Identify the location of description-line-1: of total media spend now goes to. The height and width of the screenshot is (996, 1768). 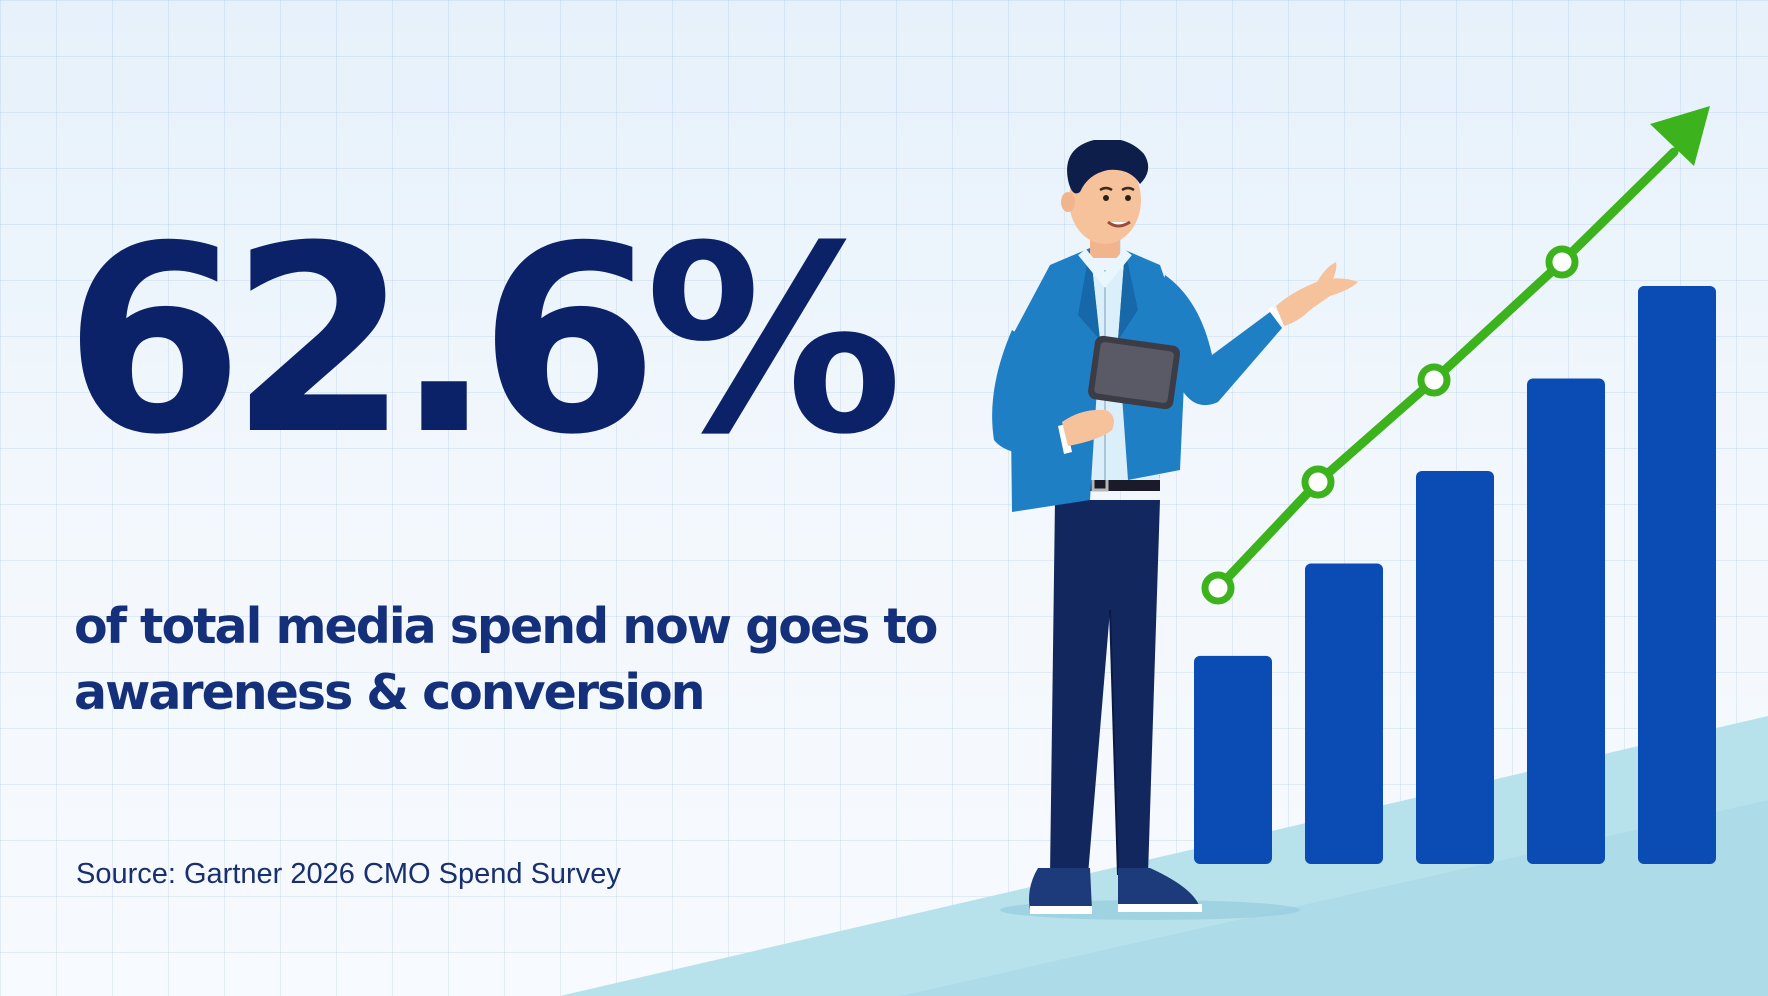
(506, 626).